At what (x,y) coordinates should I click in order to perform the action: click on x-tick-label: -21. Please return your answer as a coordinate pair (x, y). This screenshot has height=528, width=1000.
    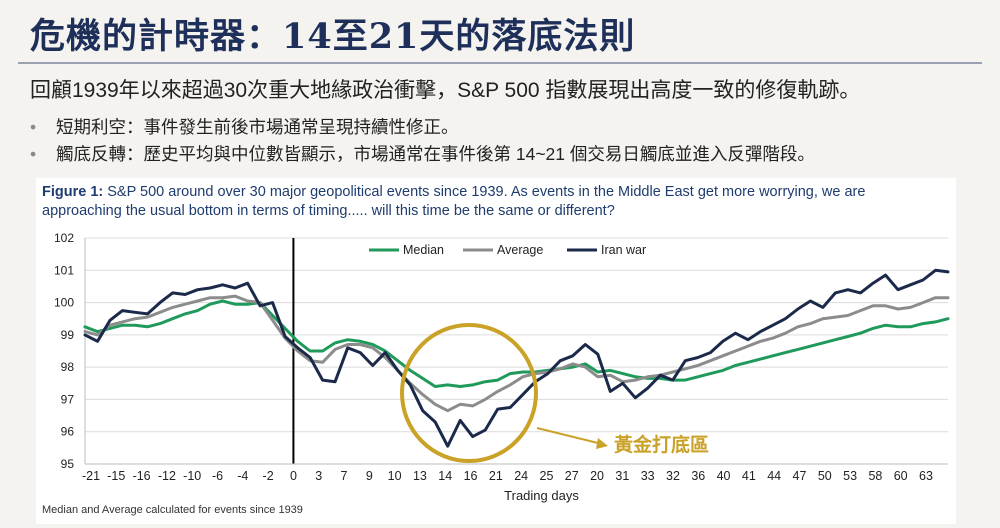
    Looking at the image, I should click on (91, 476).